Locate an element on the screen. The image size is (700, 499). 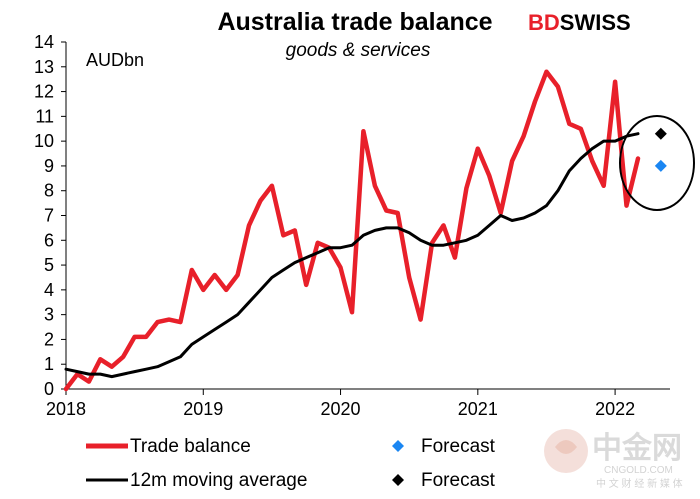
x-tick-label: 2022 is located at coordinates (615, 409).